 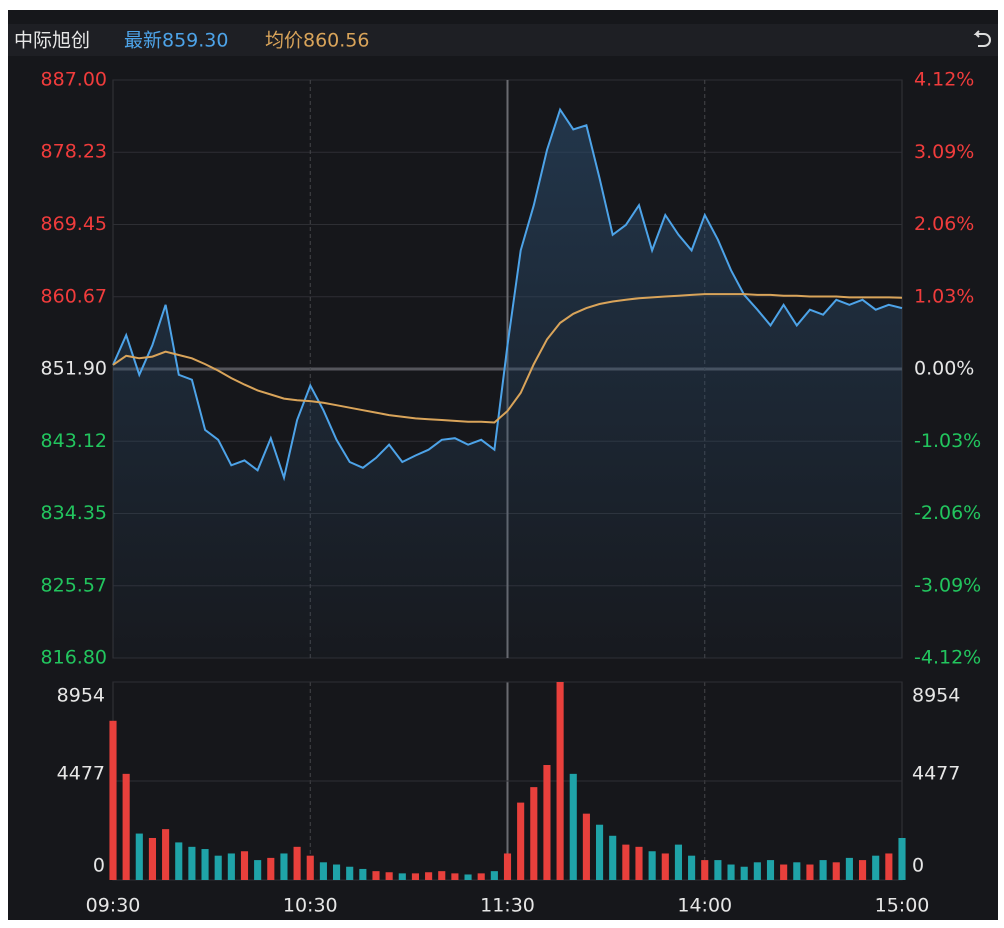 What do you see at coordinates (74, 152) in the screenshot?
I see `y-tick-label: 878.23` at bounding box center [74, 152].